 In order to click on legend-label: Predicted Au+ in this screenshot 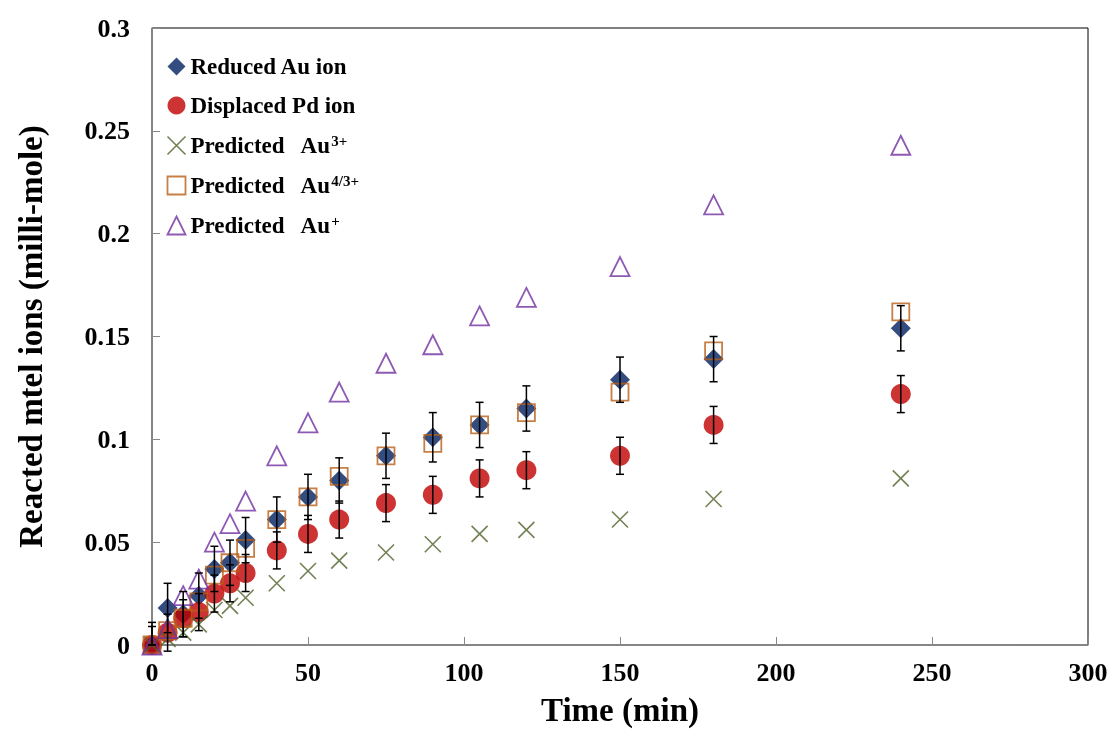, I will do `click(265, 225)`.